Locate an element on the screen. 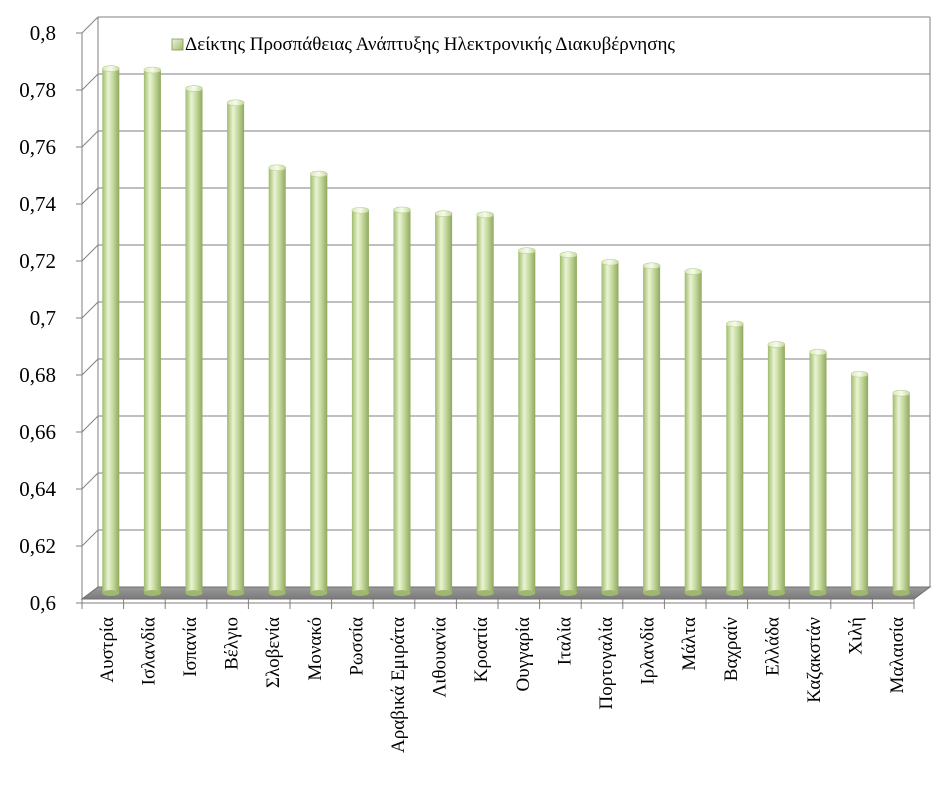 The height and width of the screenshot is (804, 933). x-category-label: Πορτογαλία is located at coordinates (606, 663).